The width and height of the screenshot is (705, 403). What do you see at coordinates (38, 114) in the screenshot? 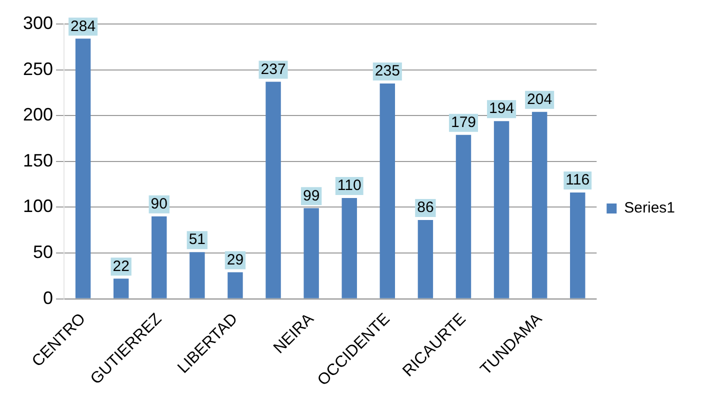
I see `y-tick-label: 200` at bounding box center [38, 114].